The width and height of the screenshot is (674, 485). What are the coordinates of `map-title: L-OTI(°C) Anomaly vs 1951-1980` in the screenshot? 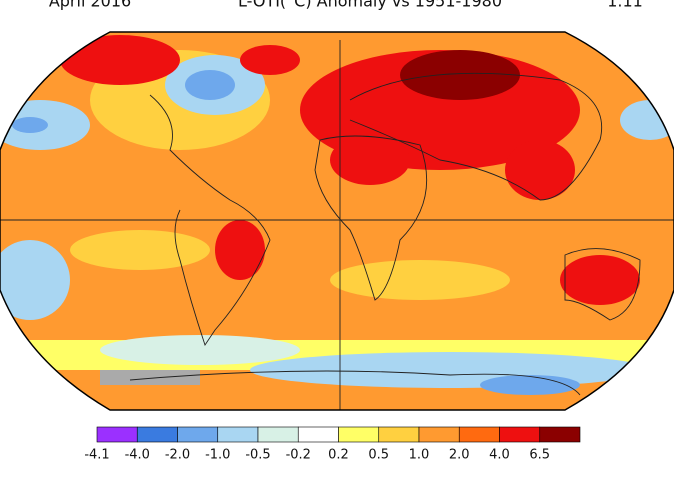 It's located at (370, 5).